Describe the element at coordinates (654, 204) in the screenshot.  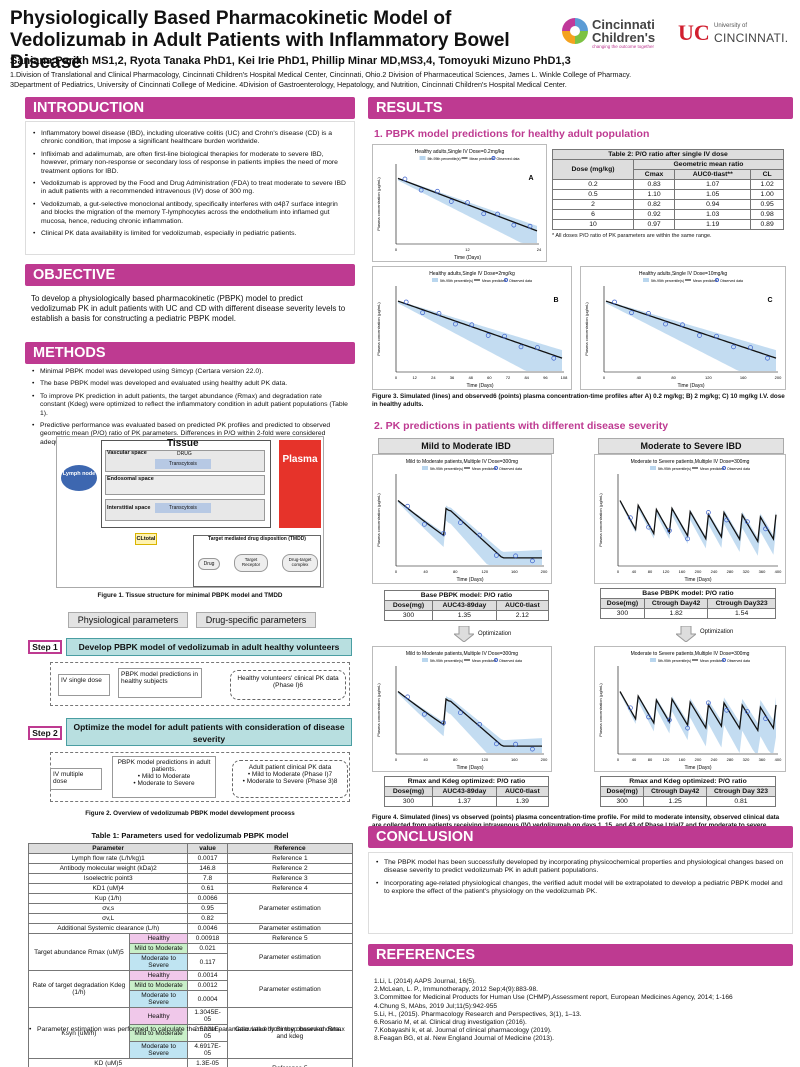
I see `table-cell: 0.82` at that location.